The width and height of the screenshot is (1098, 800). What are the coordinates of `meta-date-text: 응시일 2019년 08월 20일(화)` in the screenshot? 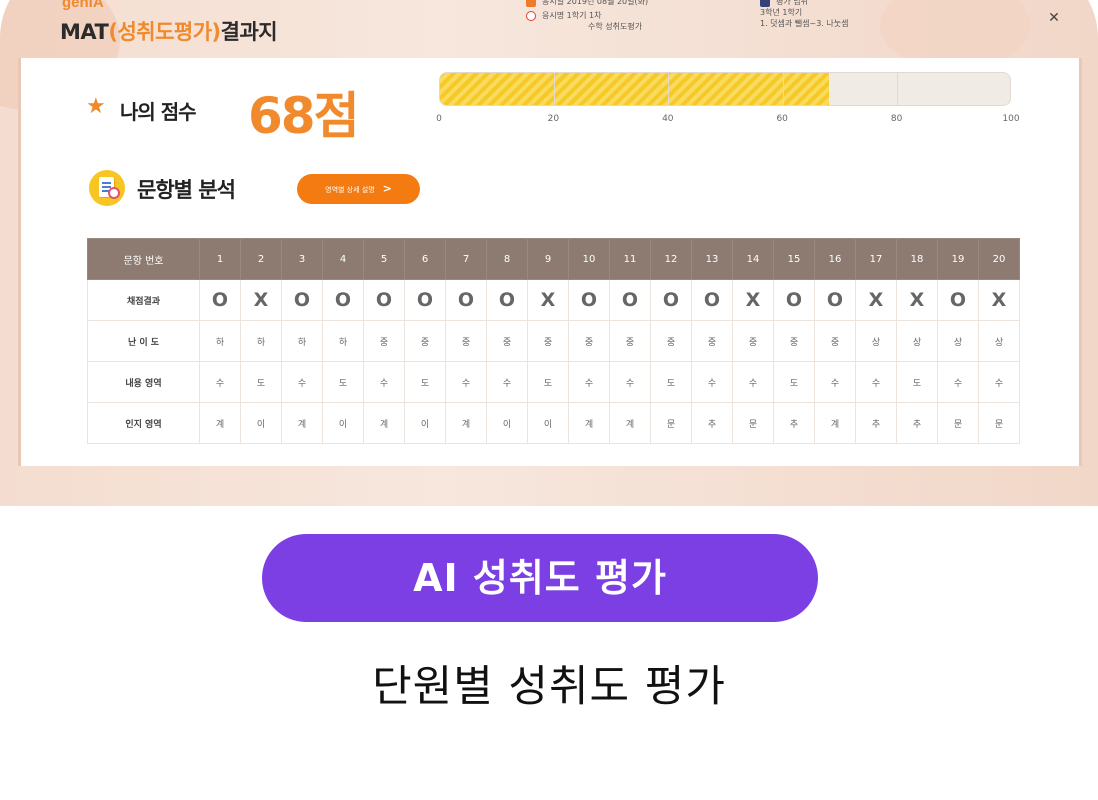 It's located at (595, 3).